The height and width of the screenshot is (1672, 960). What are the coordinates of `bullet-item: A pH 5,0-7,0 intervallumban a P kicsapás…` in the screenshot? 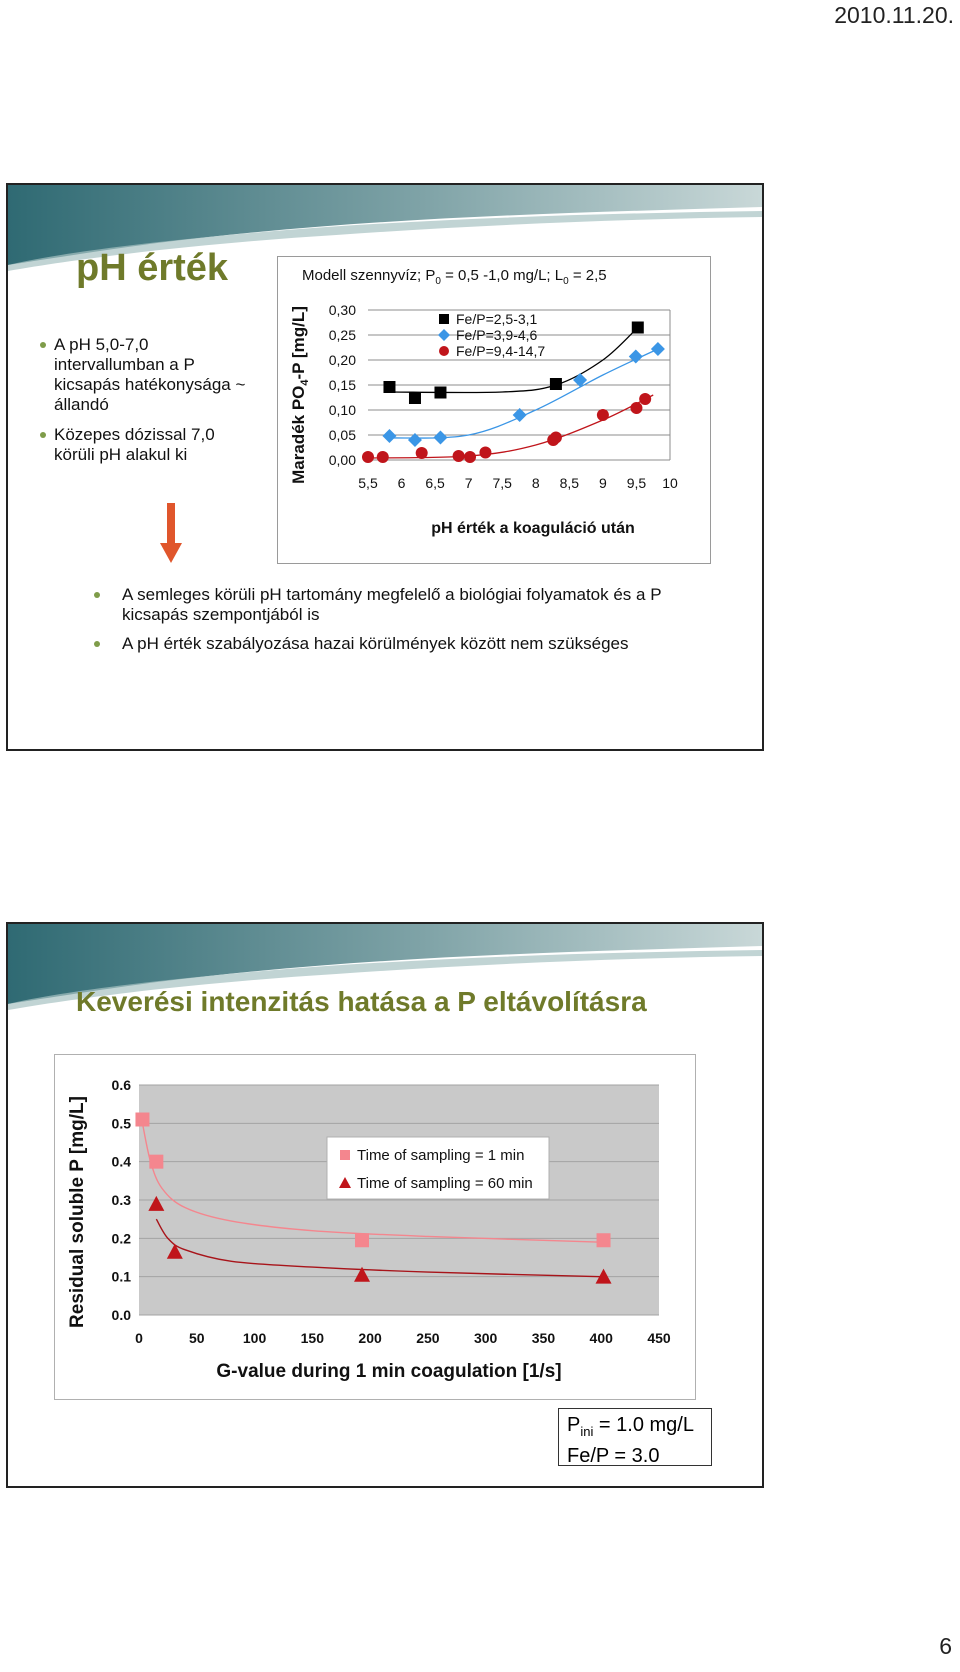 It's located at (148, 375).